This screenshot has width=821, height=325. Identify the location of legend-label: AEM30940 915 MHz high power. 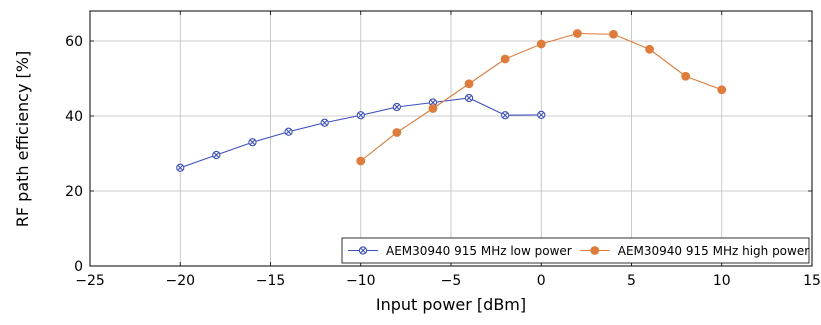
(713, 251).